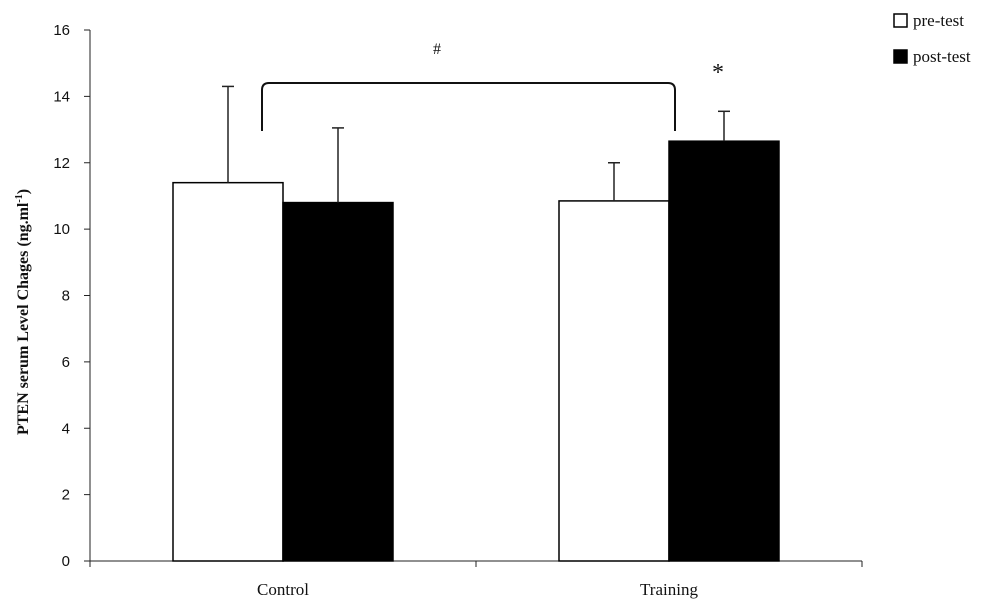  What do you see at coordinates (938, 20) in the screenshot?
I see `legend-label: pre-test` at bounding box center [938, 20].